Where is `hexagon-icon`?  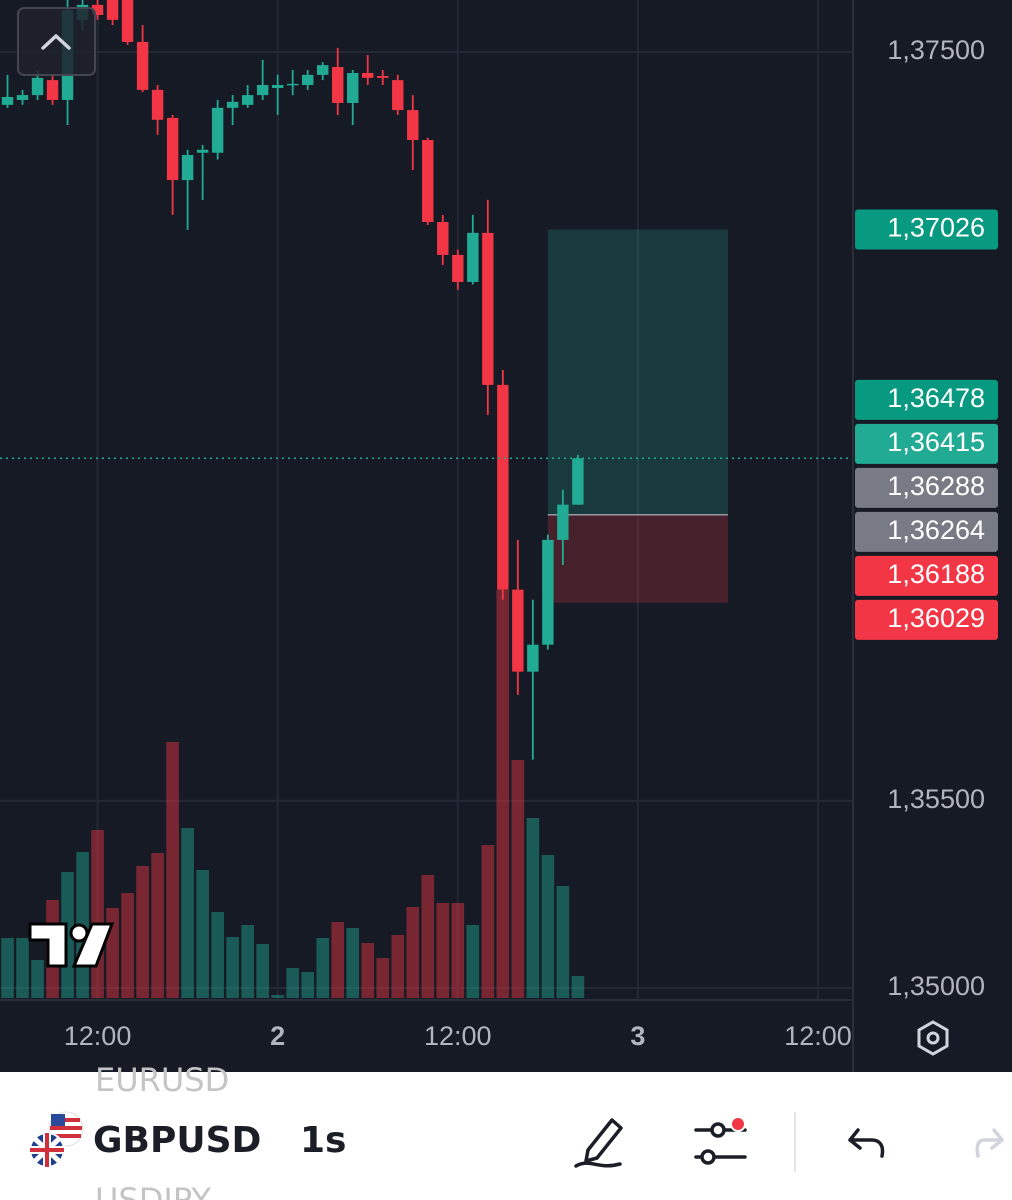
hexagon-icon is located at coordinates (933, 1038).